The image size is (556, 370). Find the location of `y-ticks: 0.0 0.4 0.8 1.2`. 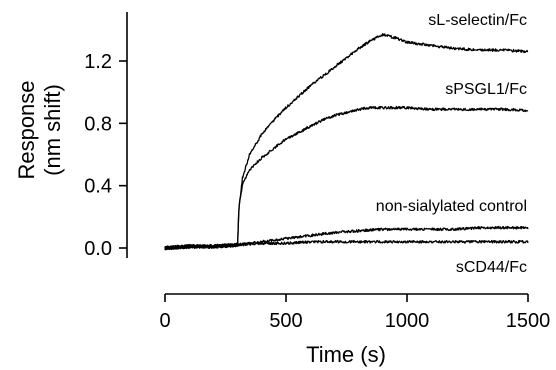

y-ticks: 0.0 0.4 0.8 1.2 is located at coordinates (105, 155).